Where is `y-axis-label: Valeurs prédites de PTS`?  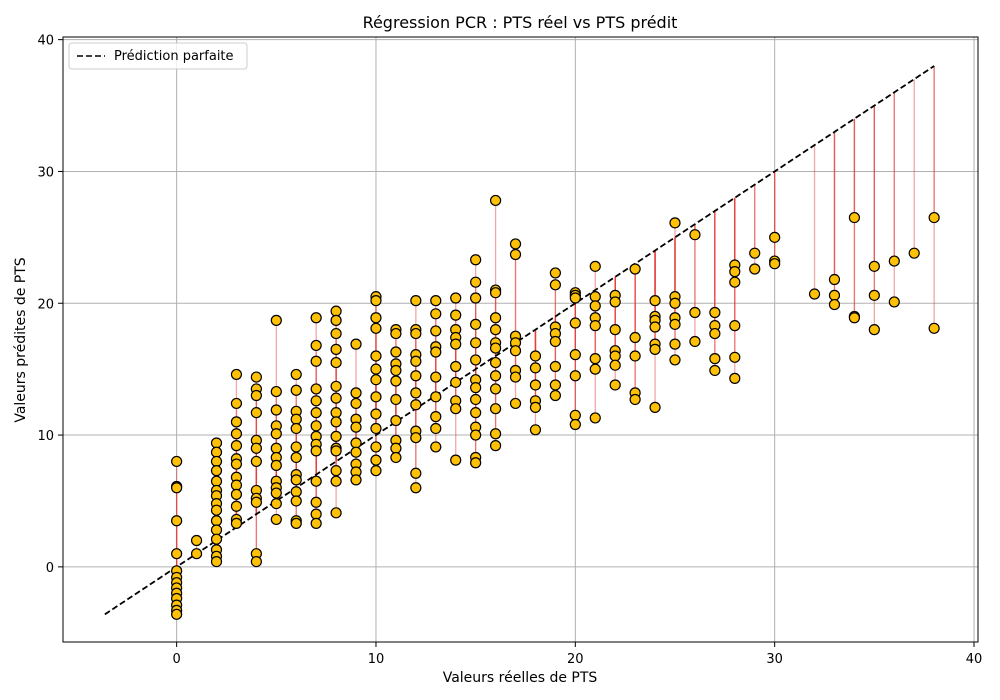
y-axis-label: Valeurs prédites de PTS is located at coordinates (21, 339).